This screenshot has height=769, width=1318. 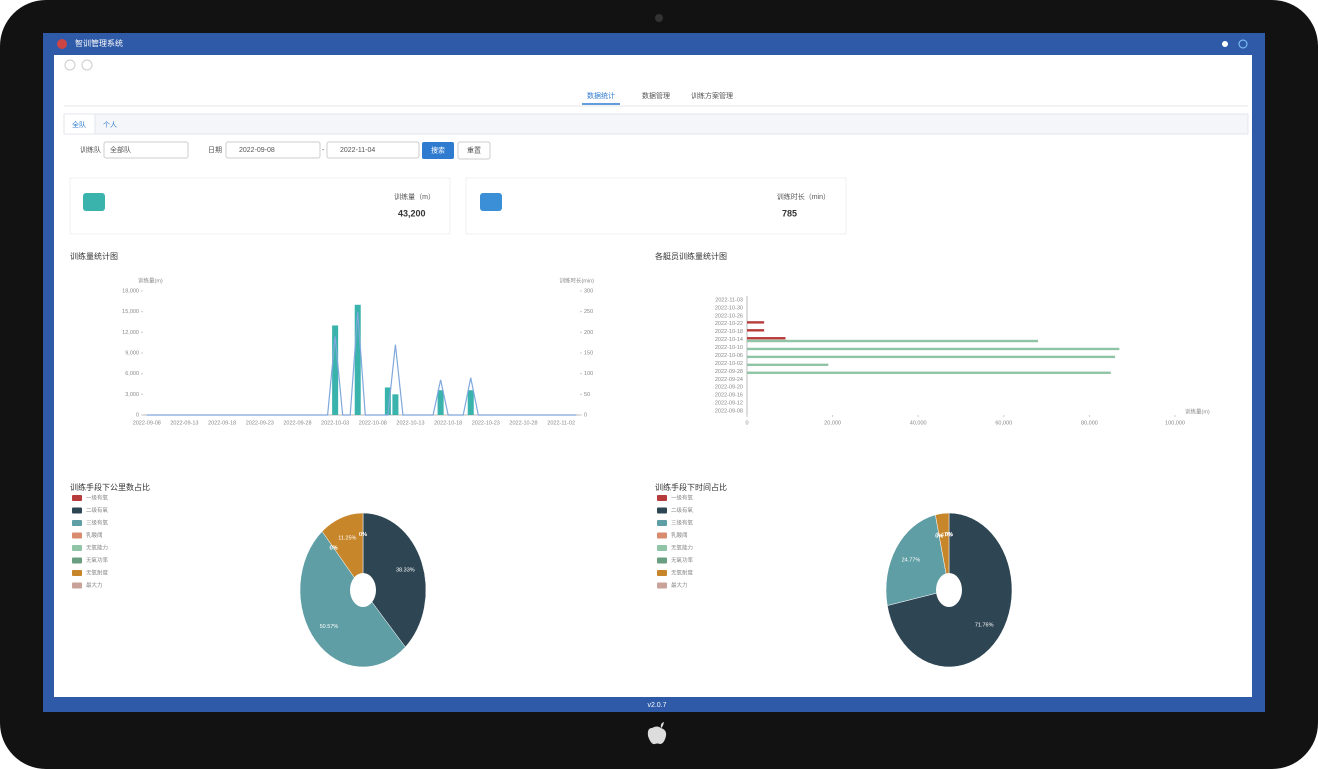 I want to click on x-tick-label: 80,000, so click(x=1089, y=423).